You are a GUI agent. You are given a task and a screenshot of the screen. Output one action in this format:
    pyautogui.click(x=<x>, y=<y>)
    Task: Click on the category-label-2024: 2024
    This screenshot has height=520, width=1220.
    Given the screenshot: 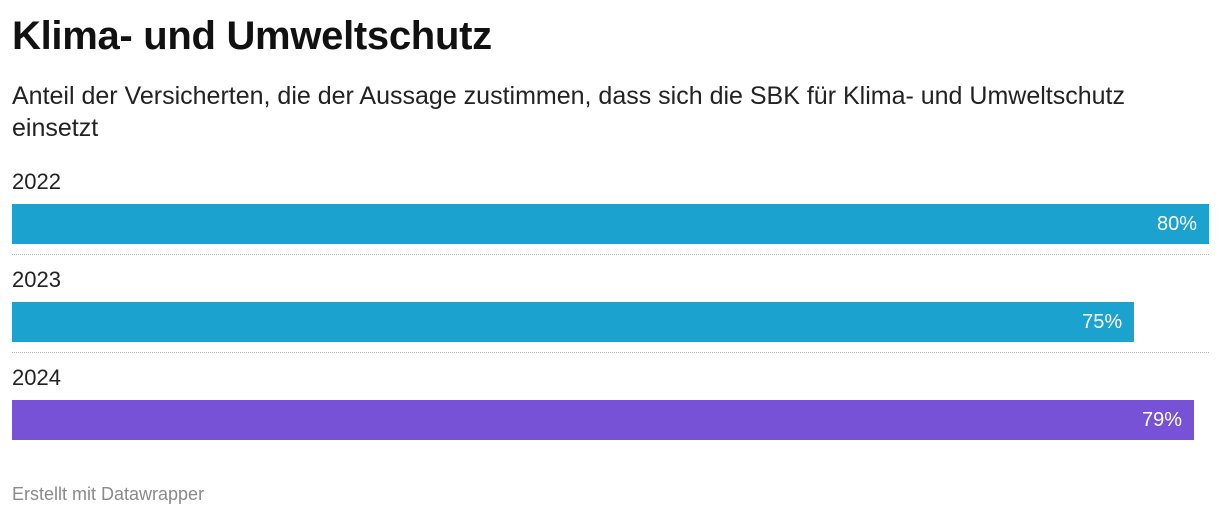 What is the action you would take?
    pyautogui.click(x=36, y=377)
    